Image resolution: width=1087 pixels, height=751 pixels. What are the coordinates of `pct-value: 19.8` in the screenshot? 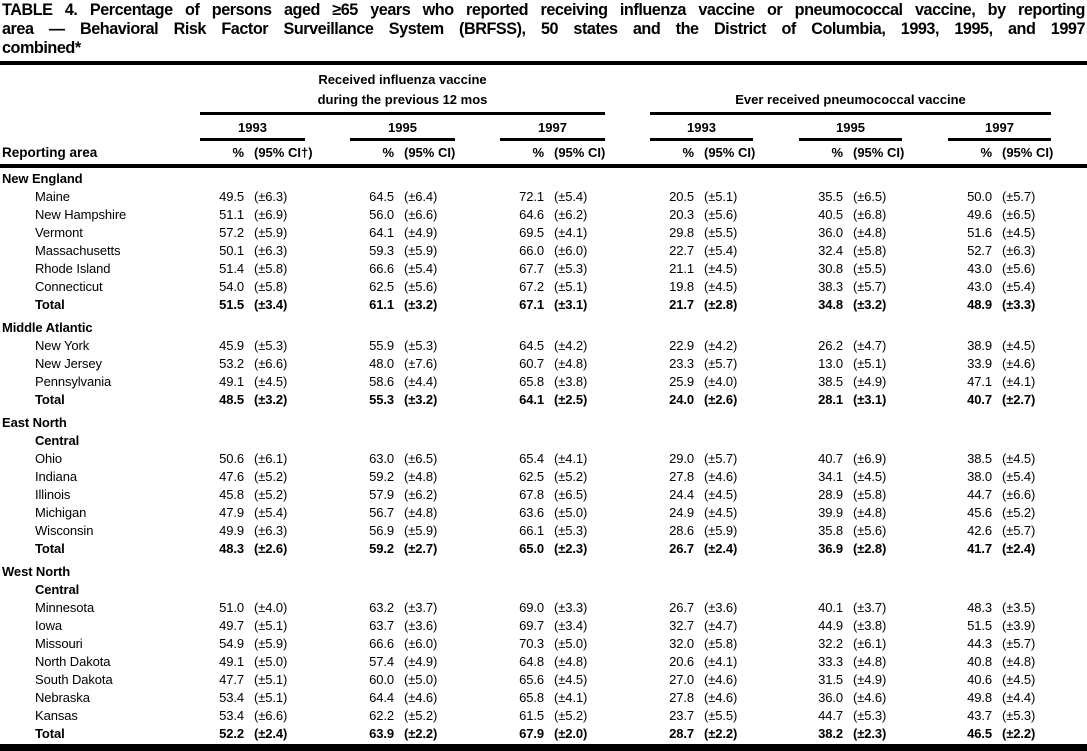 It's located at (681, 286).